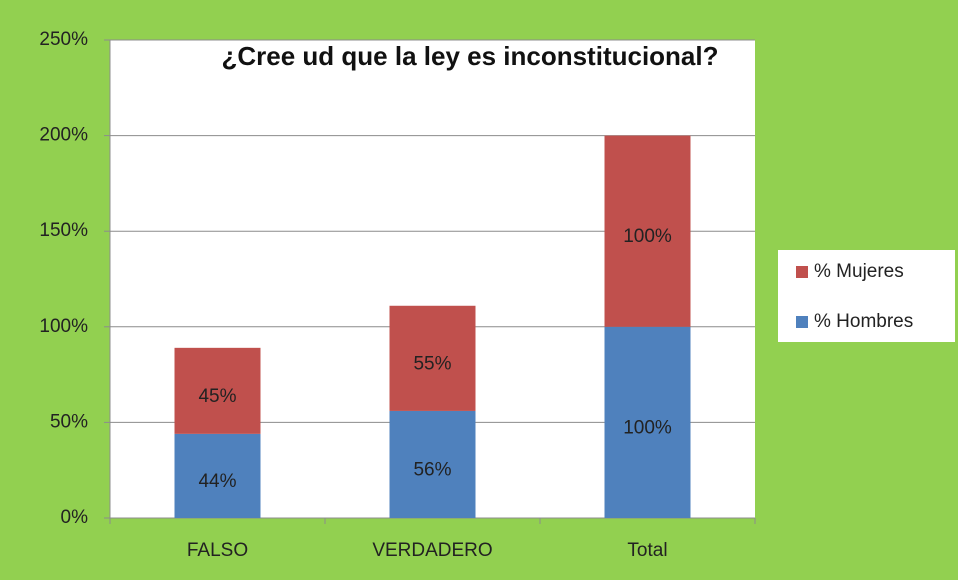  What do you see at coordinates (217, 481) in the screenshot?
I see `data-label: 44%` at bounding box center [217, 481].